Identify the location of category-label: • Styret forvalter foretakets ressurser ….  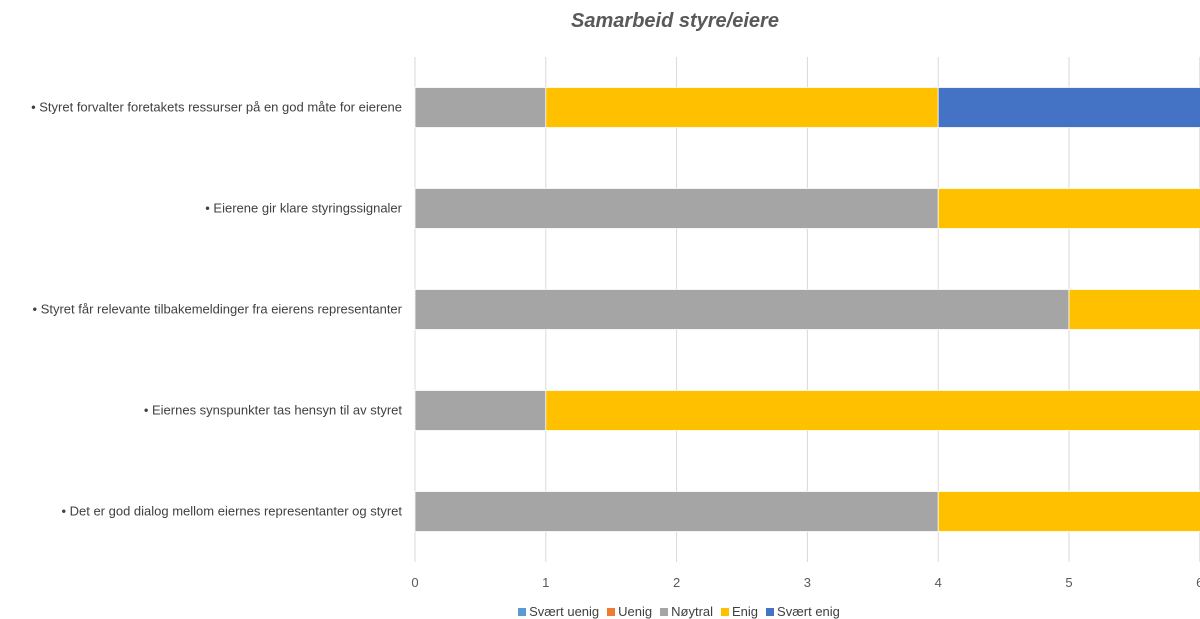
(216, 107).